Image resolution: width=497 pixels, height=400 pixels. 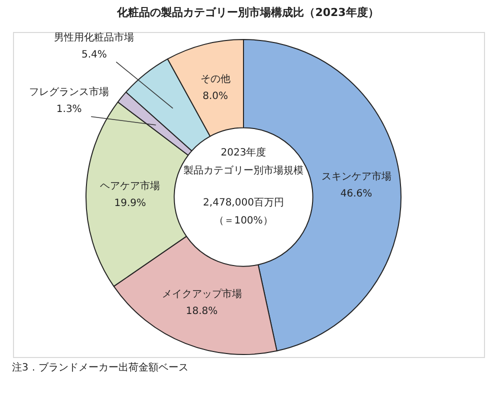 I want to click on chart-title: 化粧品の製品カテゴリー別市場構成比（2023年度）, so click(x=247, y=12).